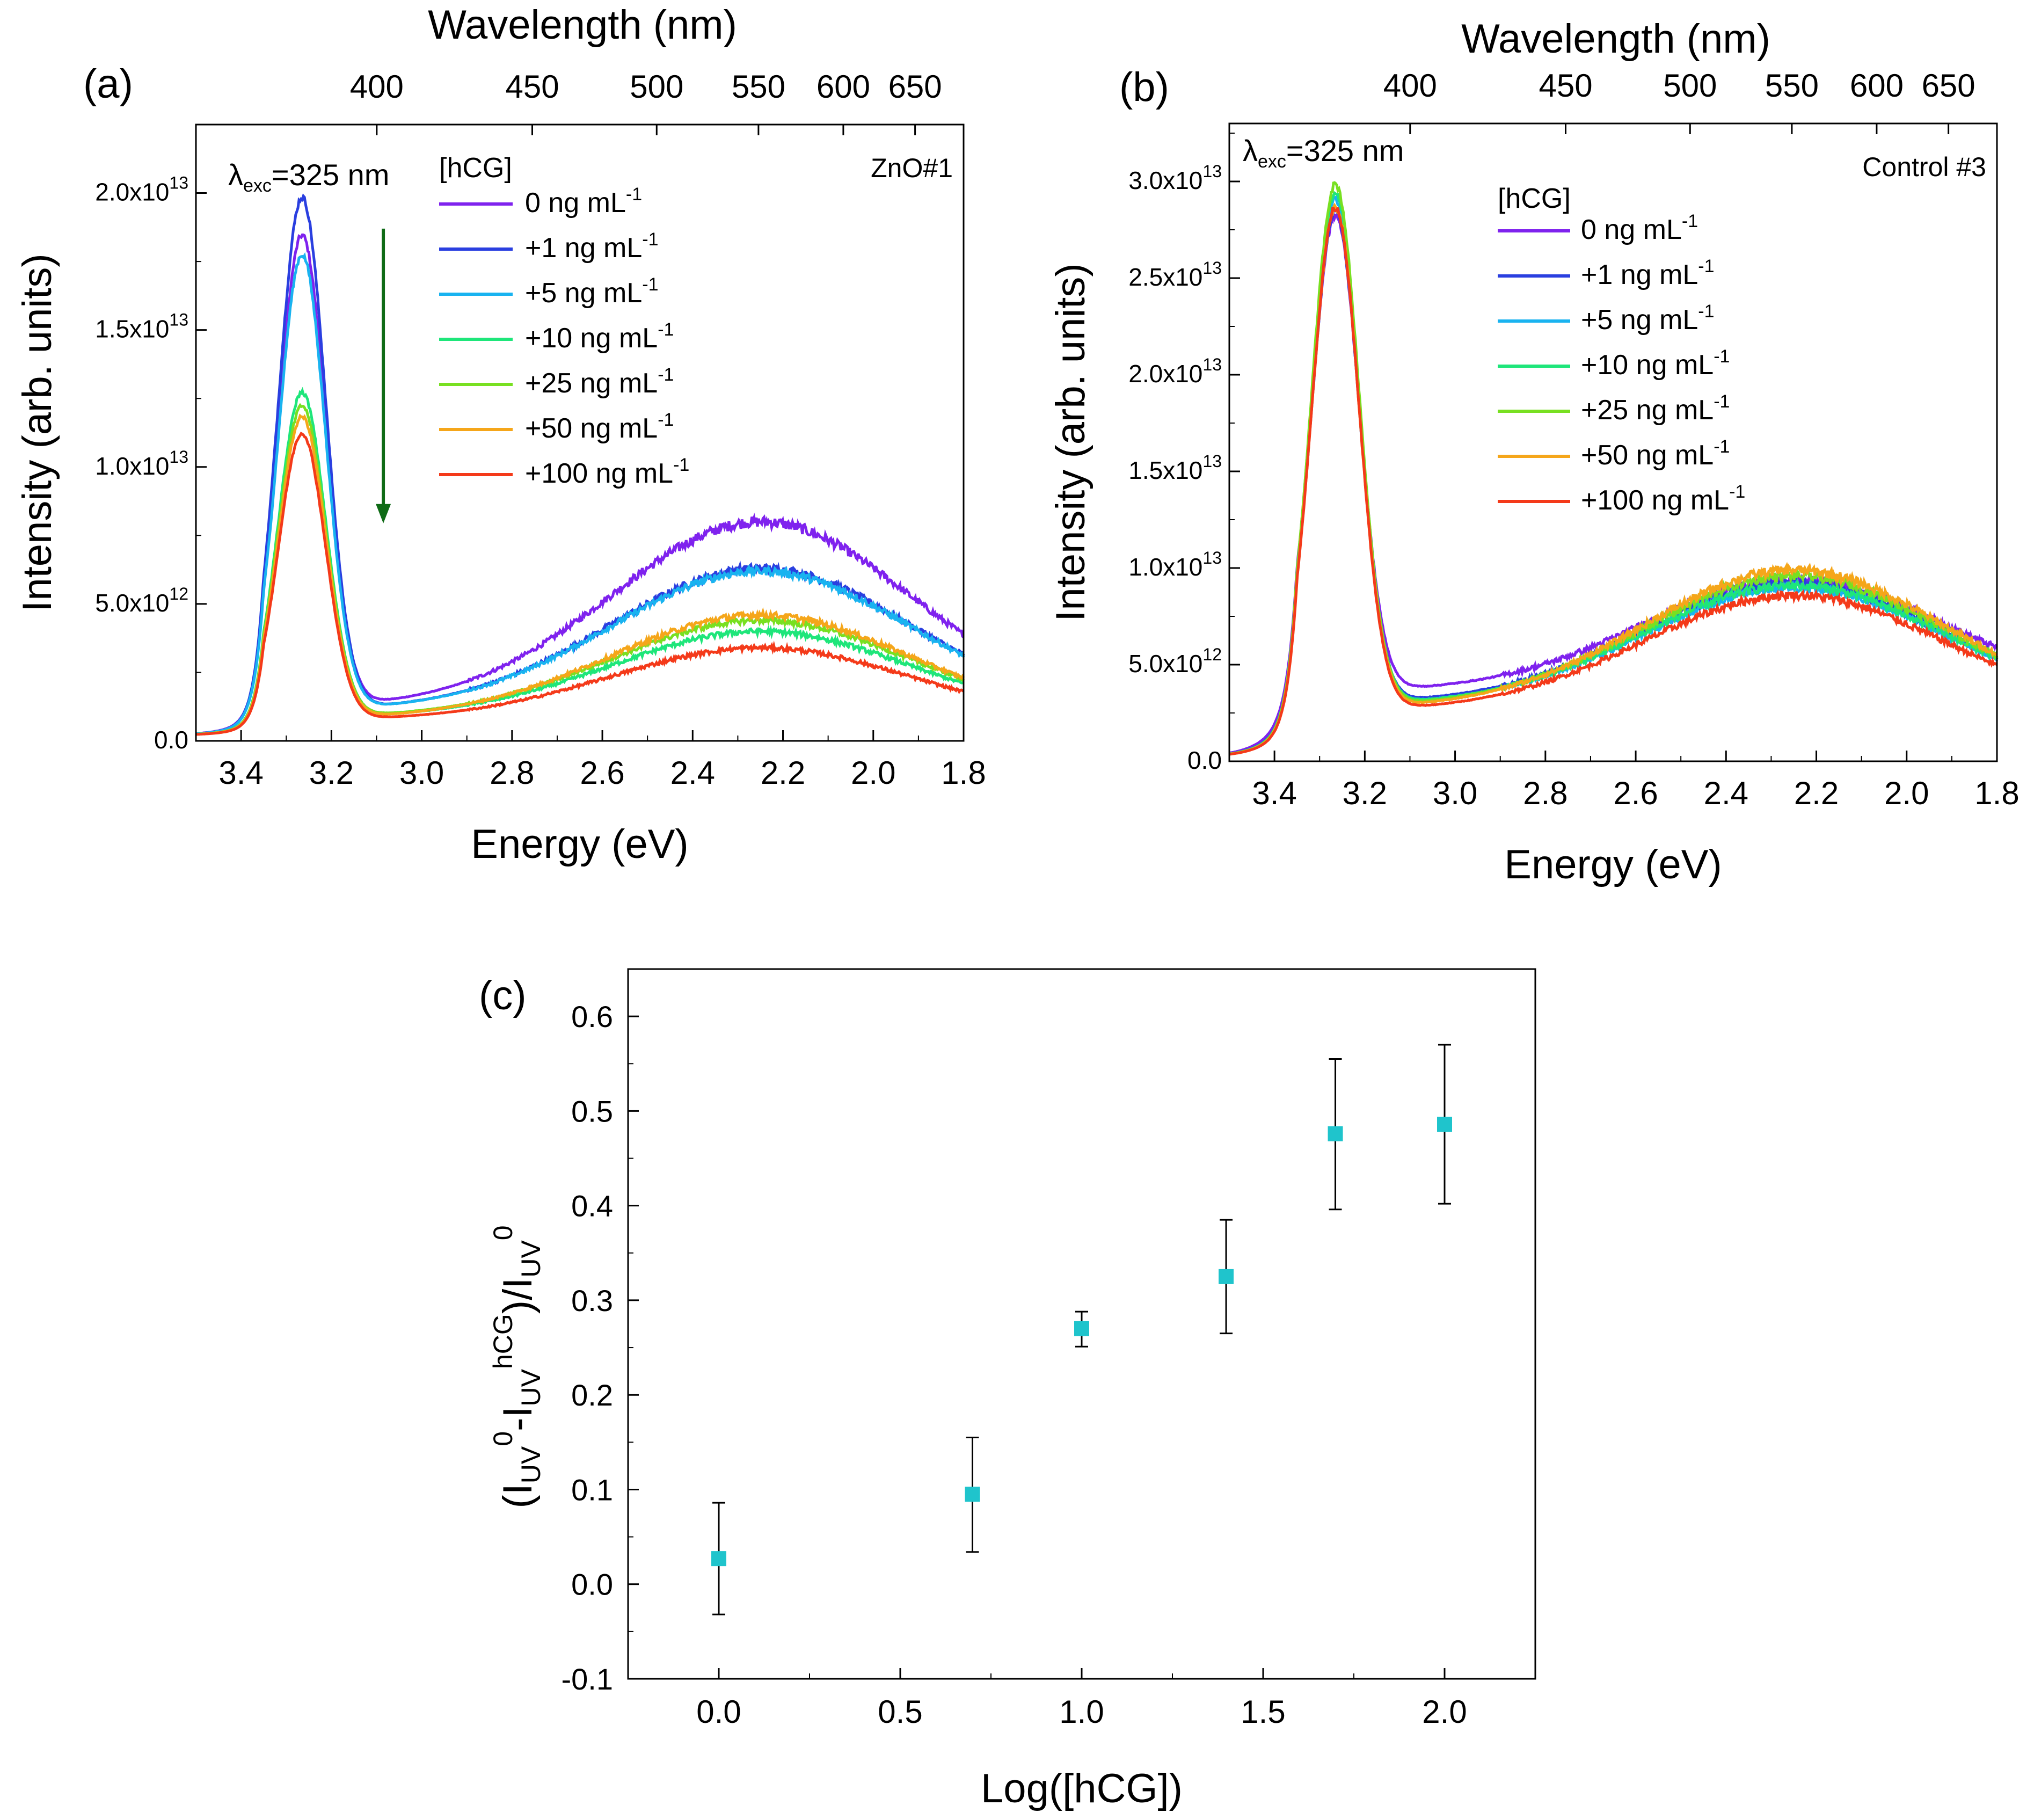 The image size is (2034, 1820). Describe the element at coordinates (1165, 277) in the screenshot. I see `y-tick-mantissa: 2.5x10` at that location.